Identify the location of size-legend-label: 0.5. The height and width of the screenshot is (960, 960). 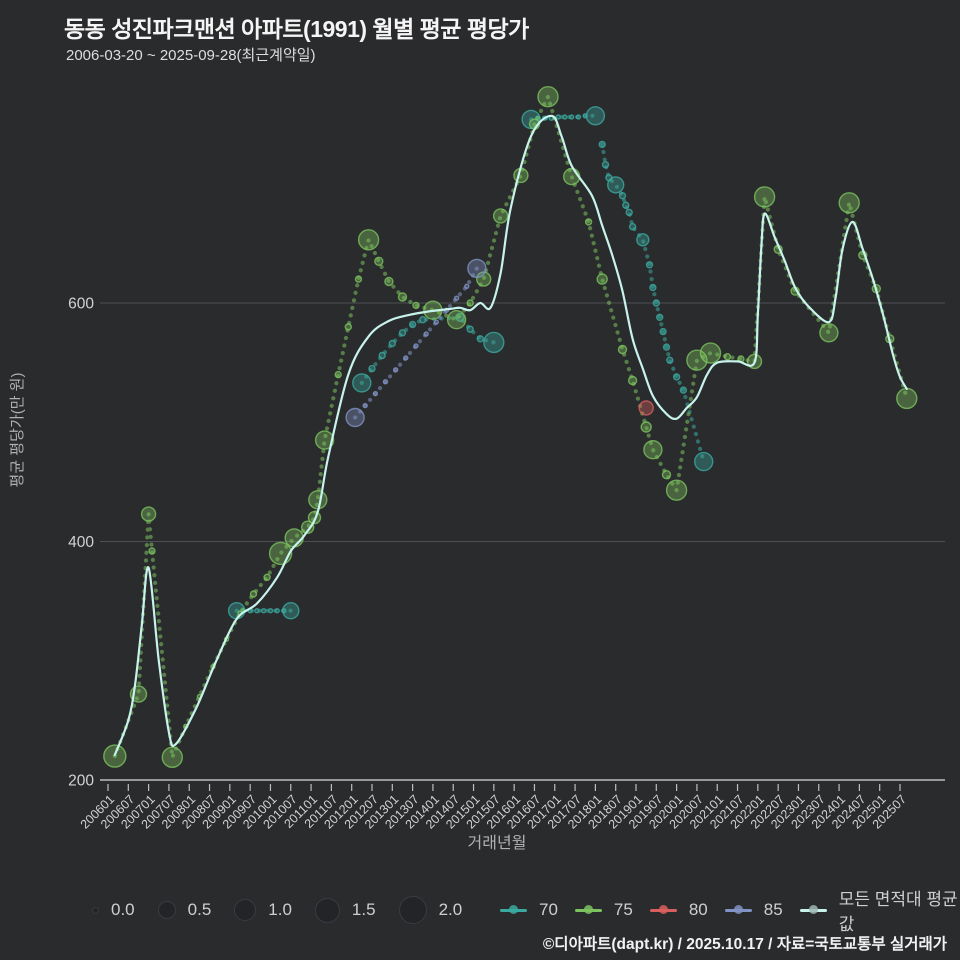
(199, 909).